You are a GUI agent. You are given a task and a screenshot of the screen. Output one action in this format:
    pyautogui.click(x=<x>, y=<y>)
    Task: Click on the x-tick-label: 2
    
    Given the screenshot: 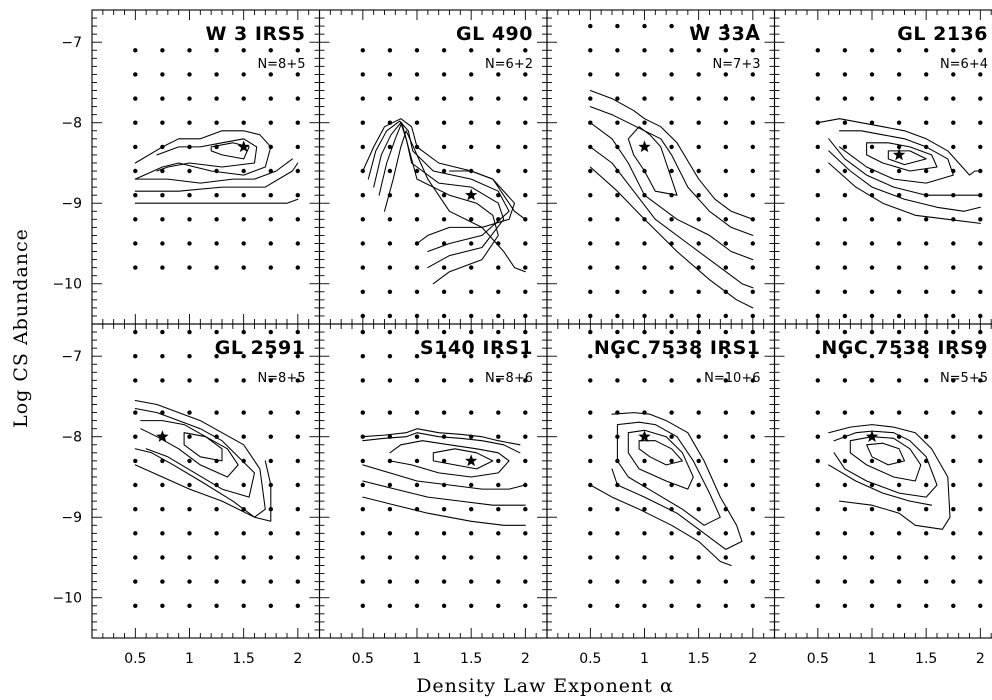 What is the action you would take?
    pyautogui.click(x=752, y=659)
    